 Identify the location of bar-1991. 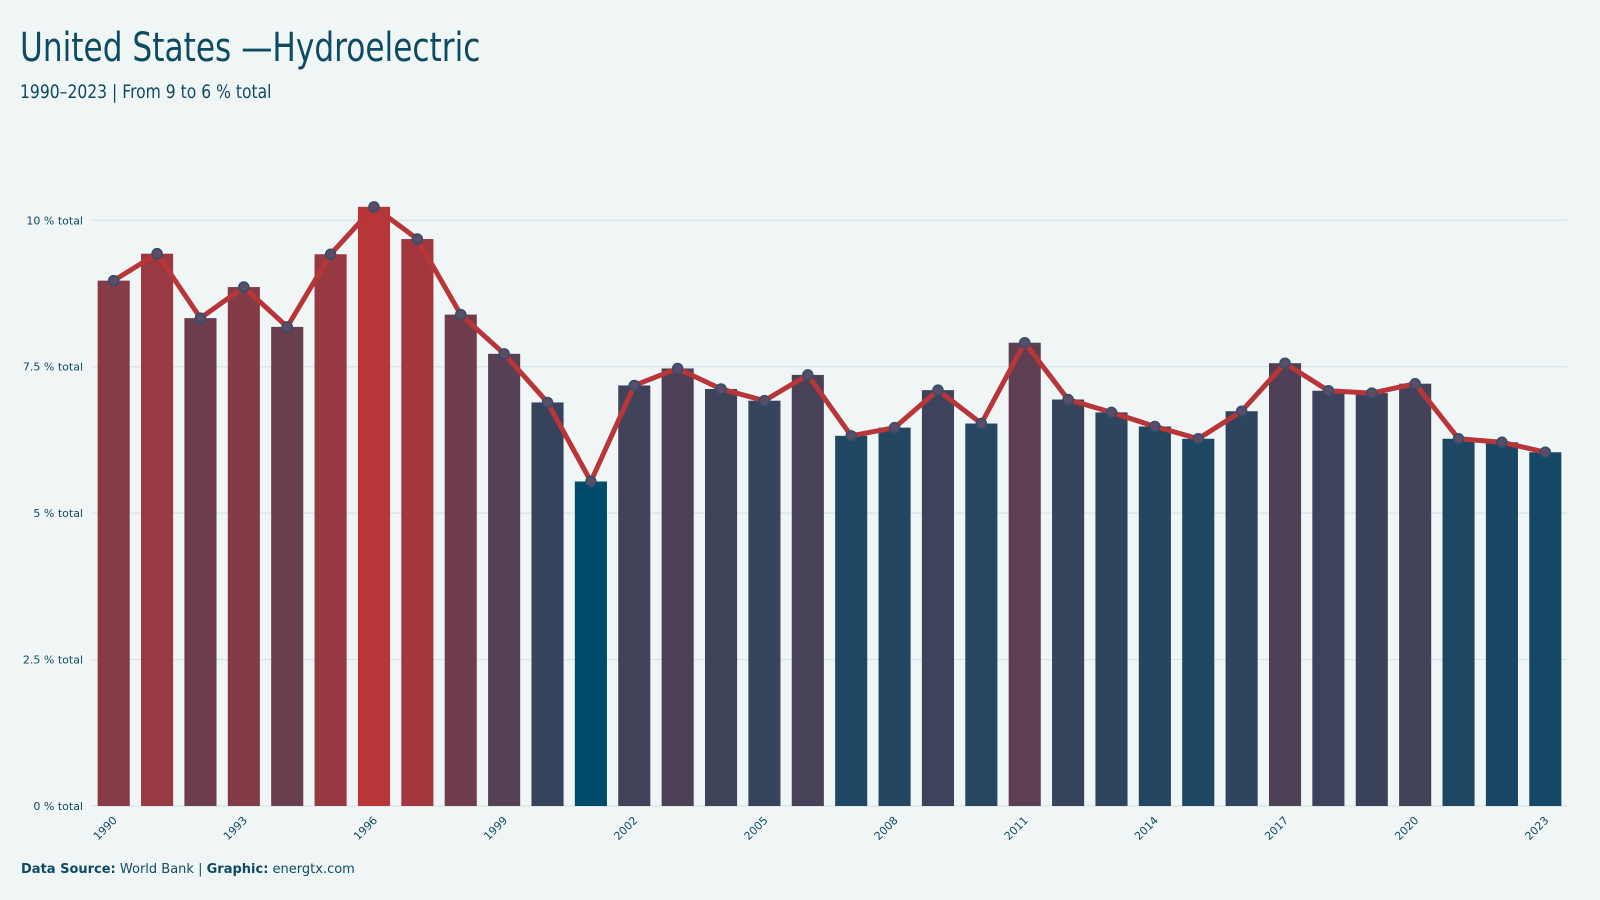
(157, 529).